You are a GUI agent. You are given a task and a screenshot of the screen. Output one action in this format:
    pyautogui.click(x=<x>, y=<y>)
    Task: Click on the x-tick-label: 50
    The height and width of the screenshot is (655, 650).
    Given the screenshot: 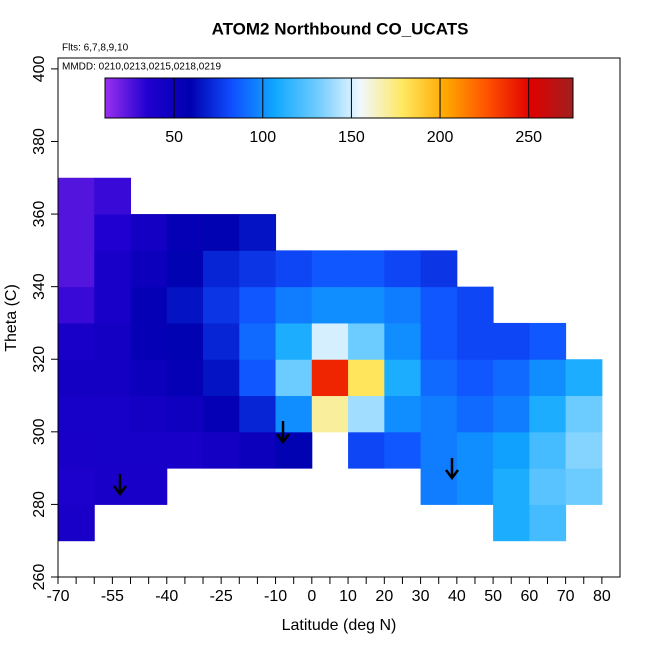 What is the action you would take?
    pyautogui.click(x=493, y=596)
    